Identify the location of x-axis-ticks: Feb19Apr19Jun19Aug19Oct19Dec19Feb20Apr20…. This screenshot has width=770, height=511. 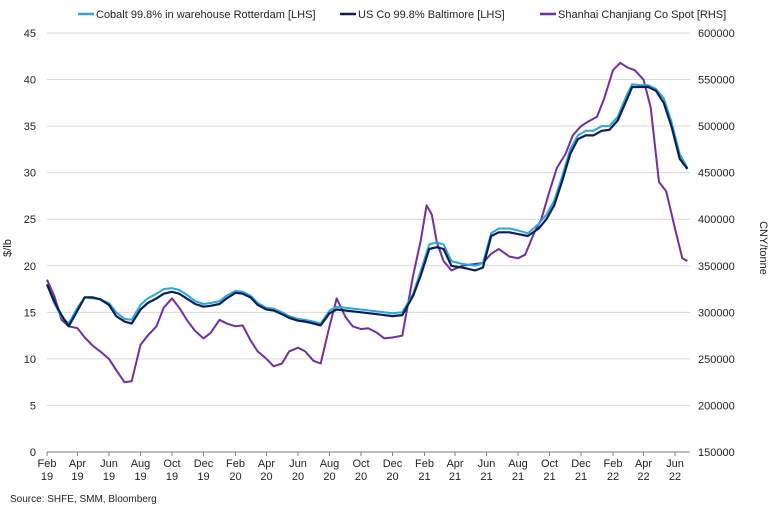
(361, 467).